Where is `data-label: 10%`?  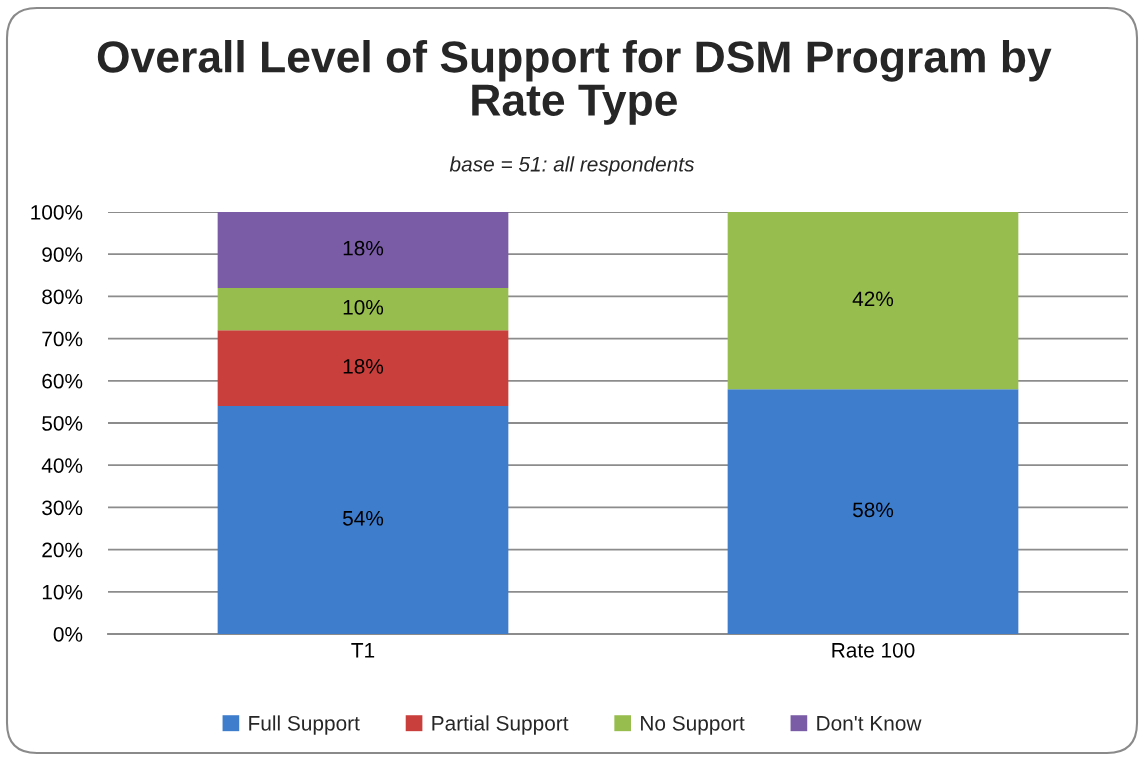 data-label: 10% is located at coordinates (363, 307).